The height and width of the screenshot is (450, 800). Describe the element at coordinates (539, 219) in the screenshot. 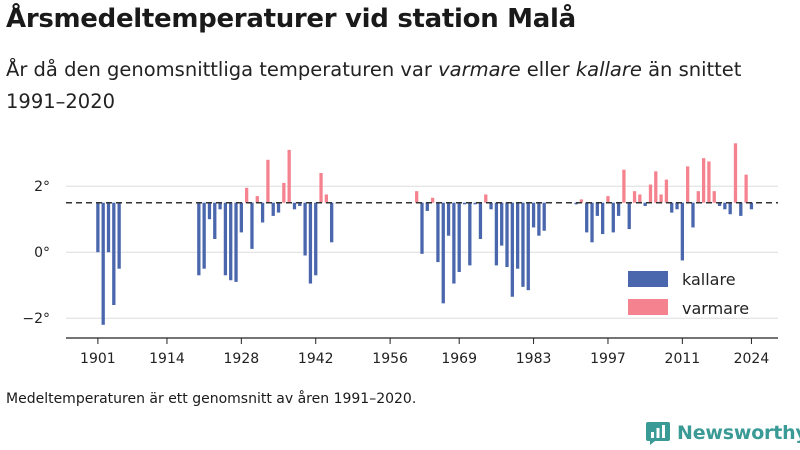

I see `bar-1984` at that location.